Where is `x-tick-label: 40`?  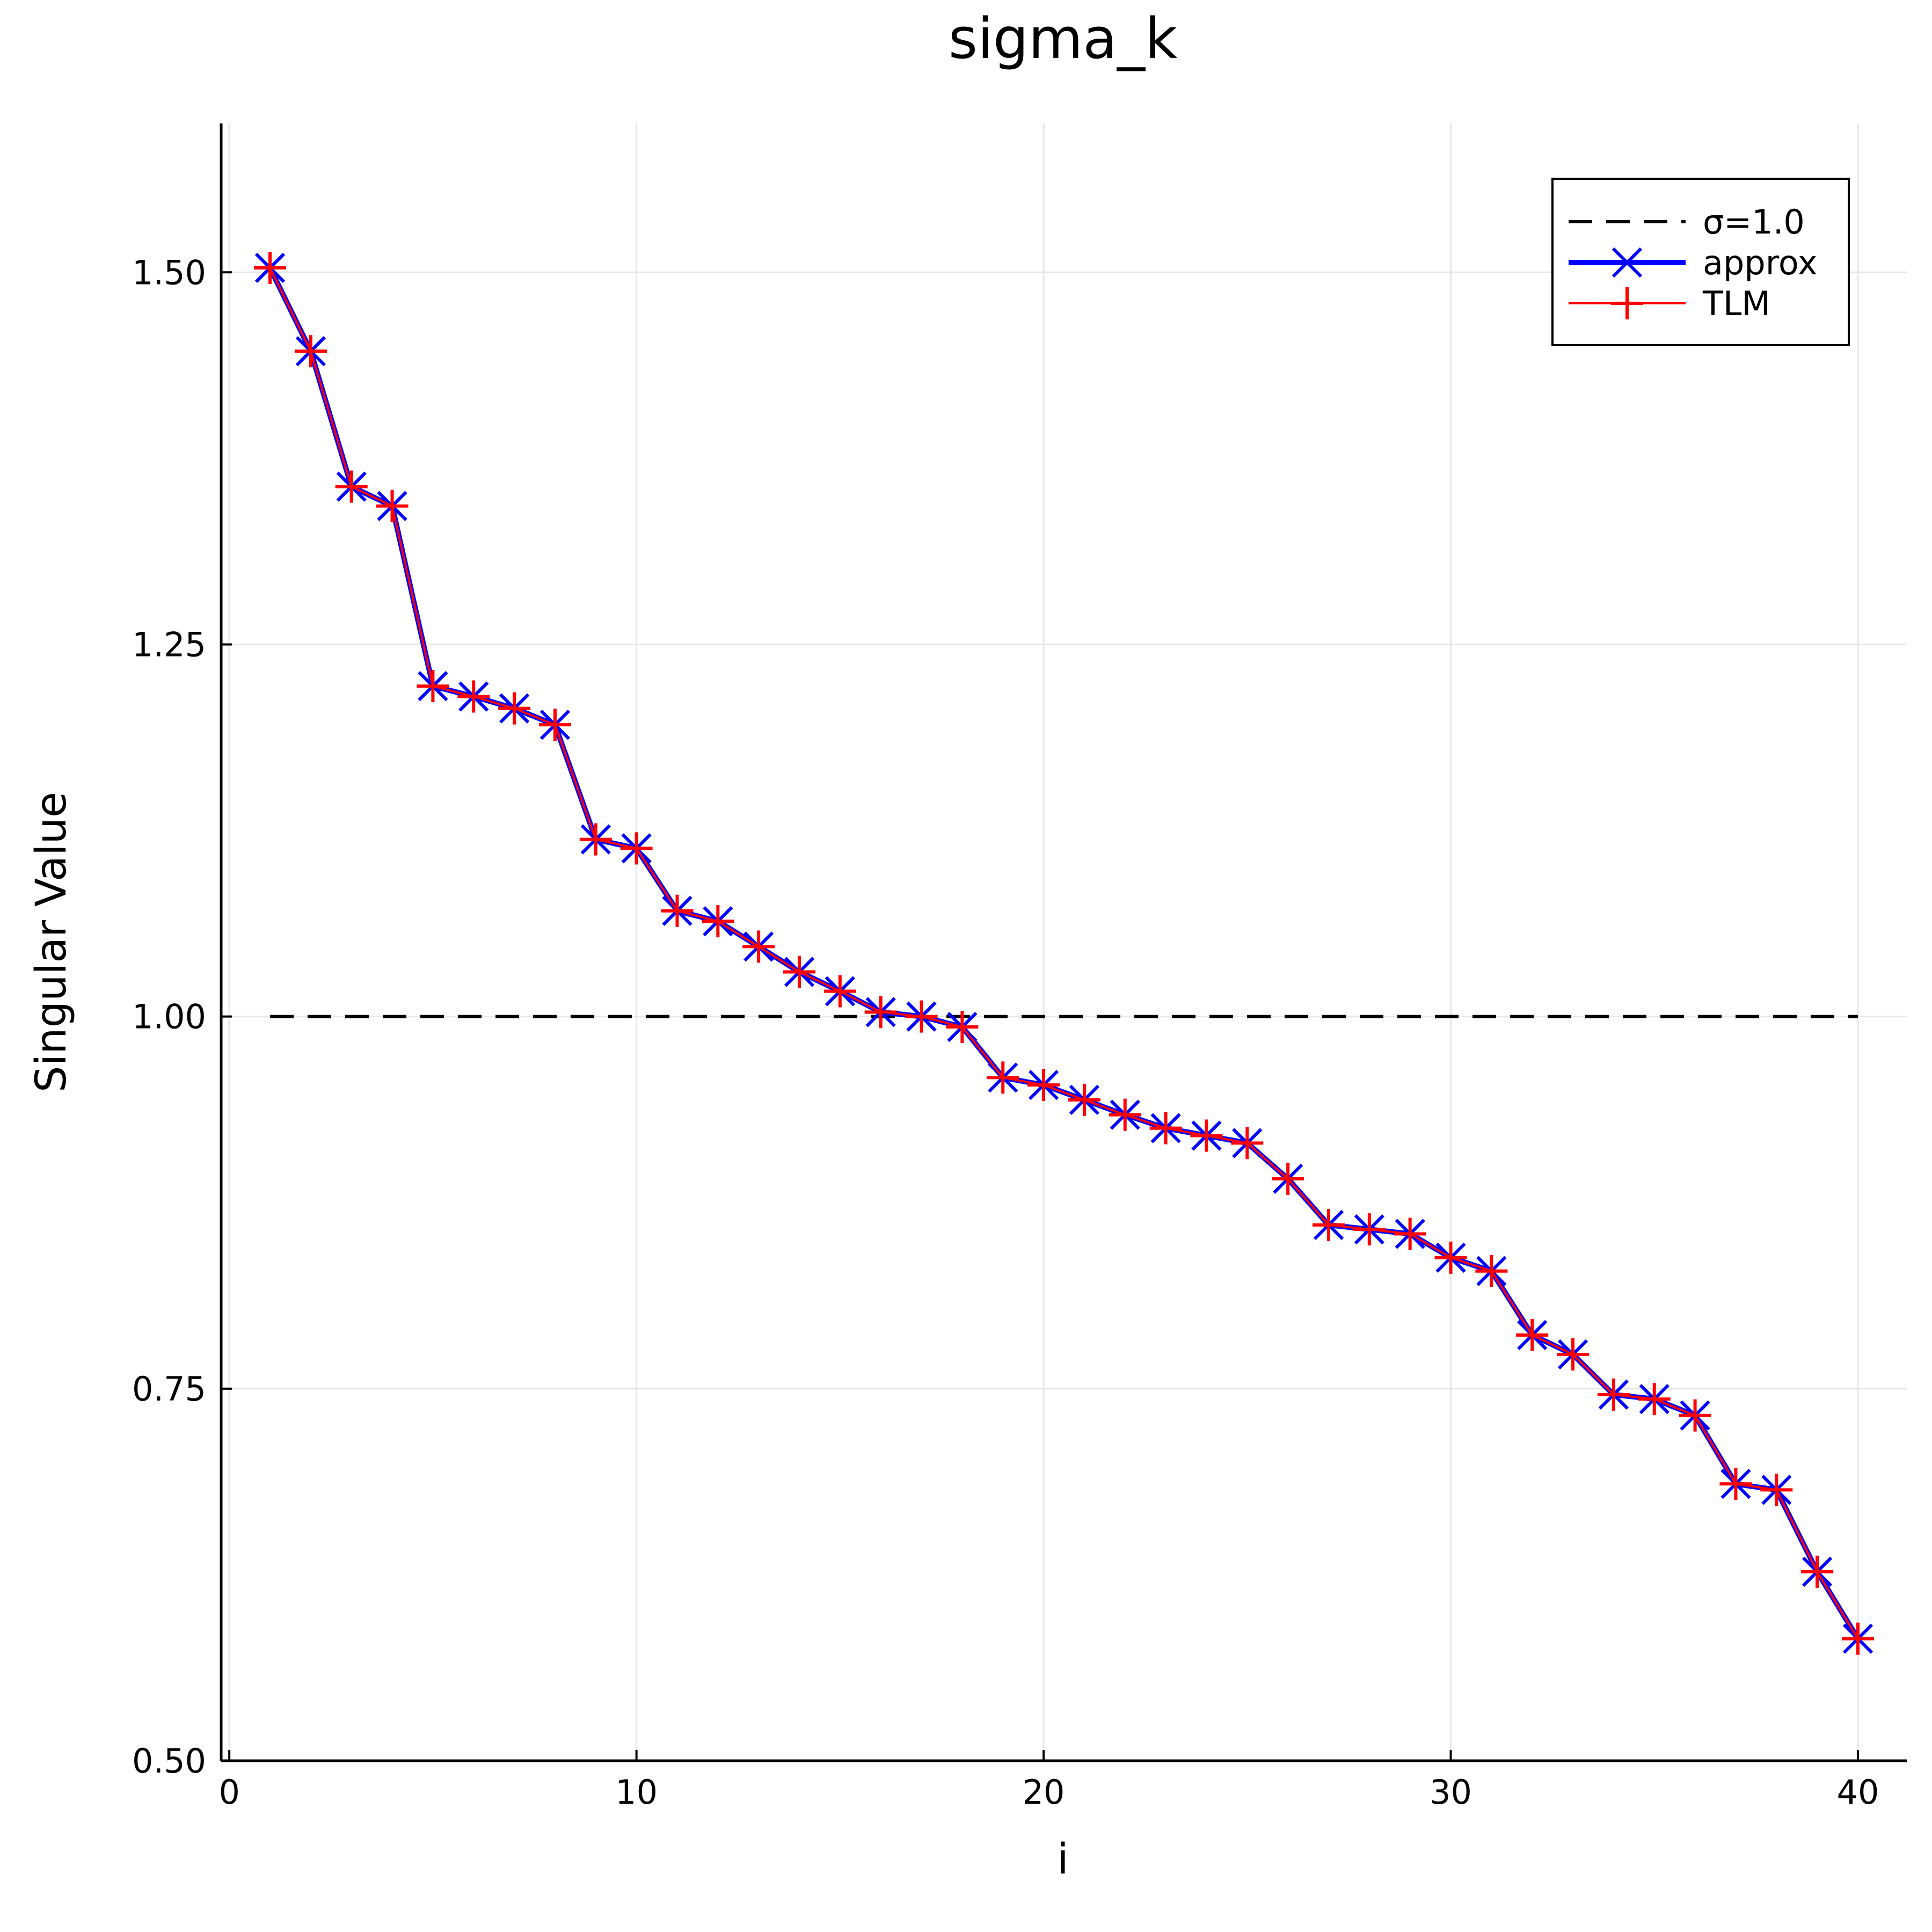
x-tick-label: 40 is located at coordinates (1858, 1792).